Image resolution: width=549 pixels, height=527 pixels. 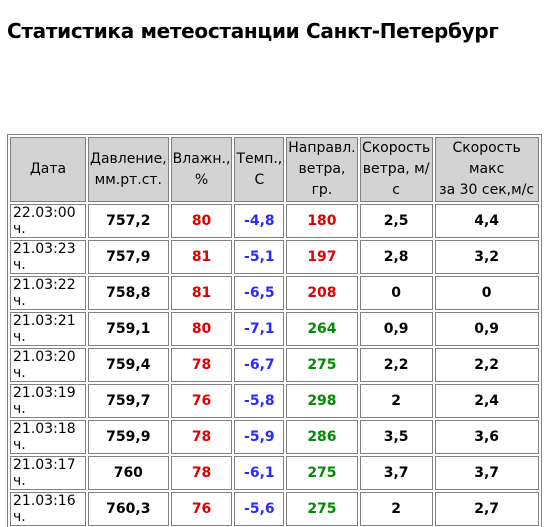 What do you see at coordinates (259, 179) in the screenshot?
I see `header-temperature-line2: C` at bounding box center [259, 179].